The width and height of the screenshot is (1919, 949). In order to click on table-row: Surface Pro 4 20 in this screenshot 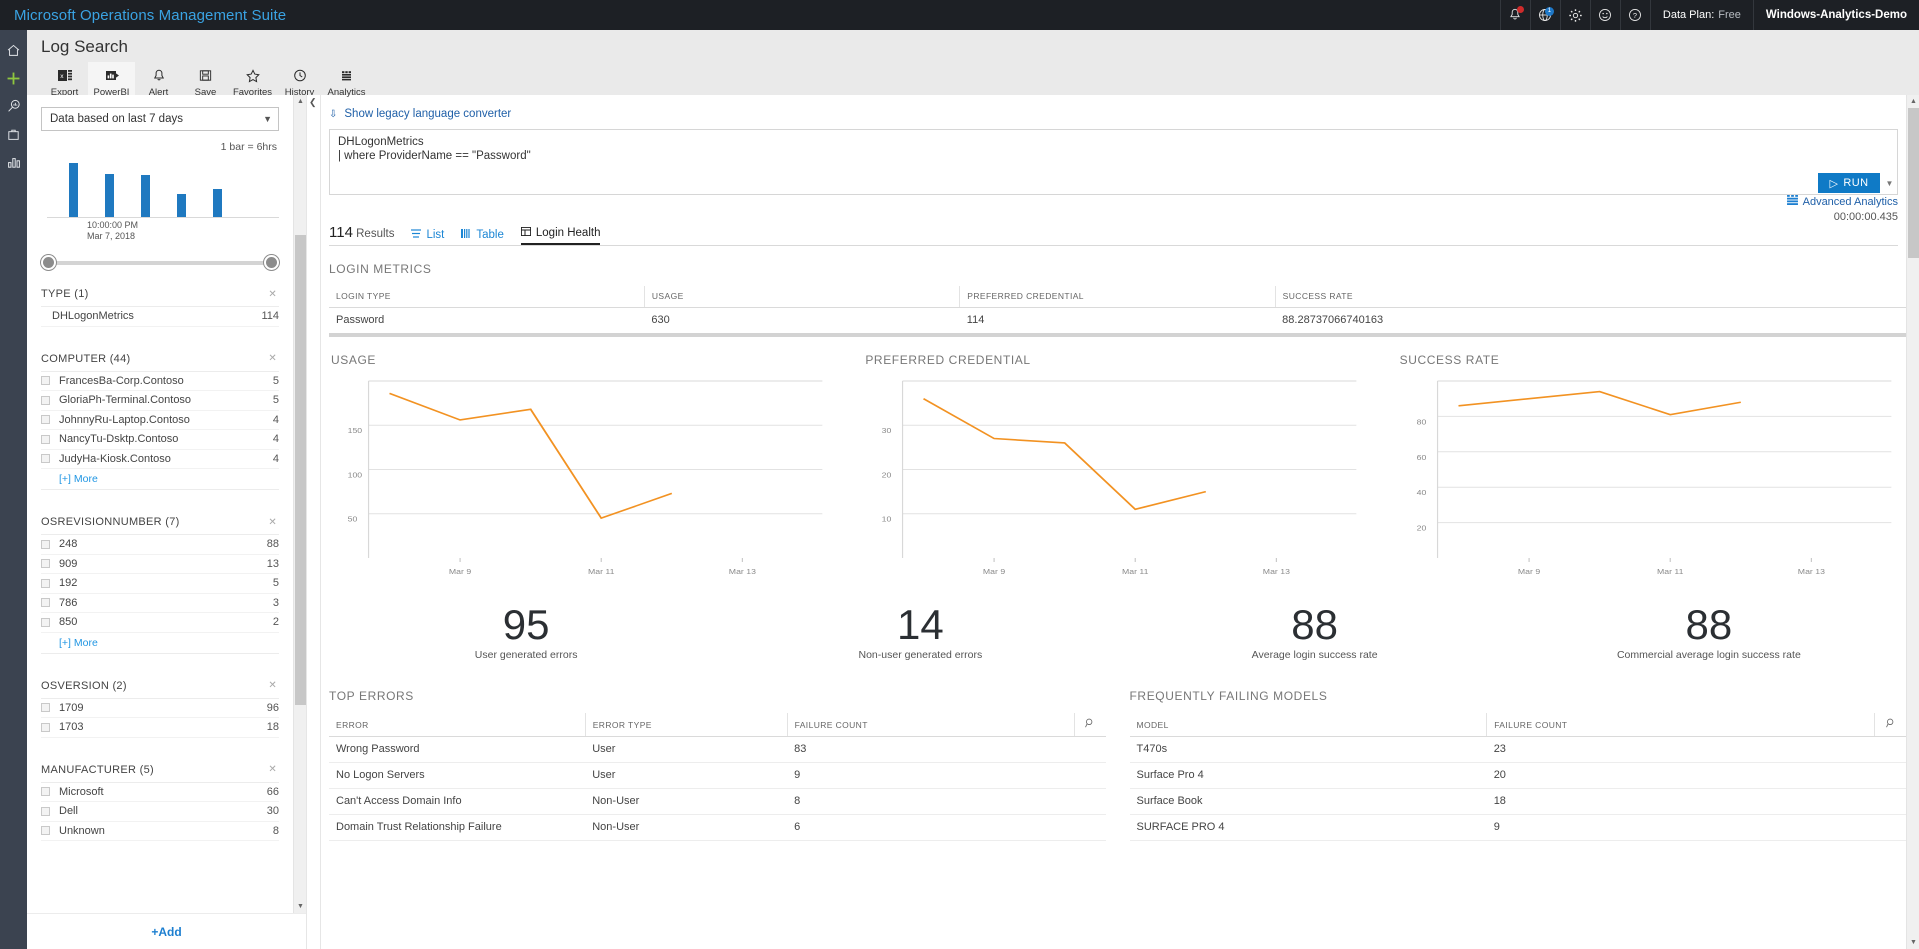, I will do `click(1517, 775)`.